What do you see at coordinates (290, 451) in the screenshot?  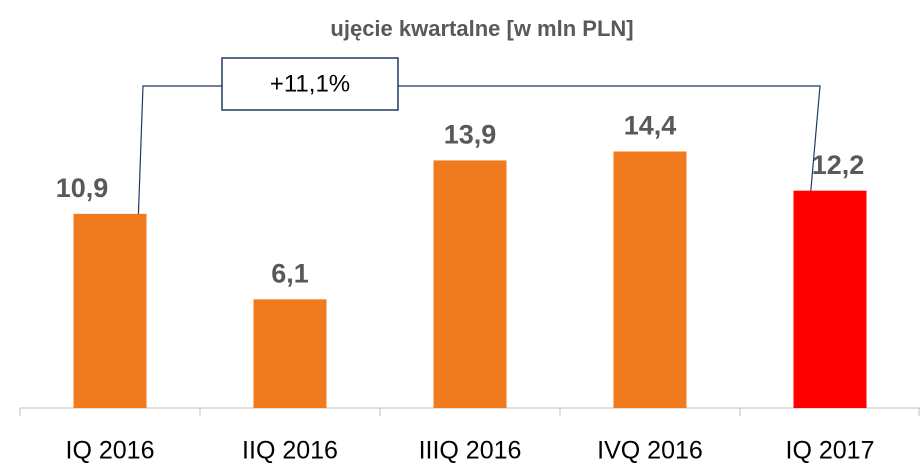 I see `x-tick-label: IIQ 2016` at bounding box center [290, 451].